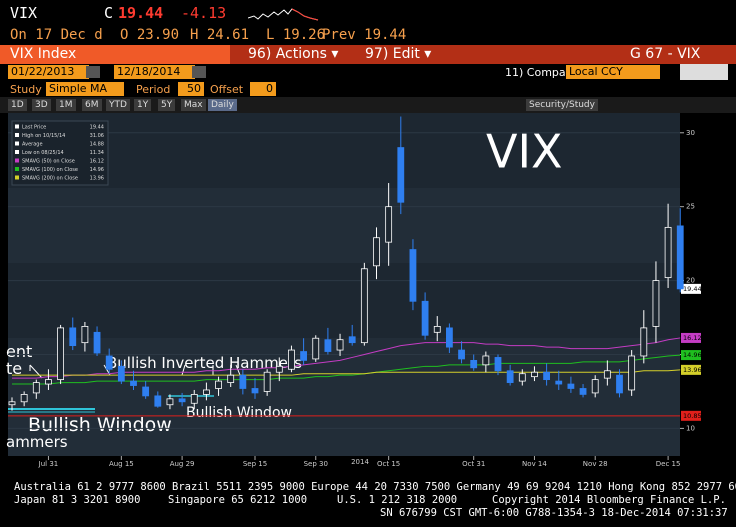 The width and height of the screenshot is (736, 527). What do you see at coordinates (97, 136) in the screenshot?
I see `legend-value: 31.06` at bounding box center [97, 136].